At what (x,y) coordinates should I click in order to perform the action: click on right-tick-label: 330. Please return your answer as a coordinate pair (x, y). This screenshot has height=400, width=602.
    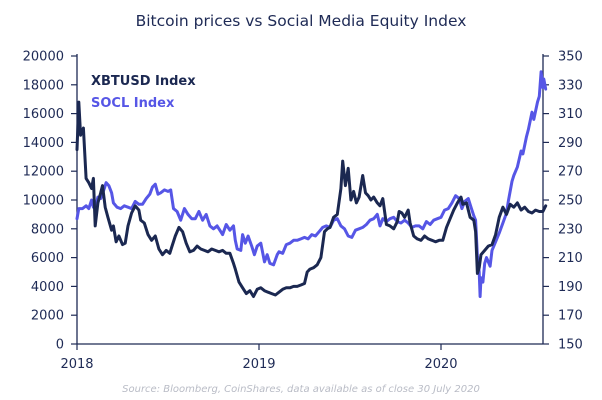
    Looking at the image, I should click on (570, 85).